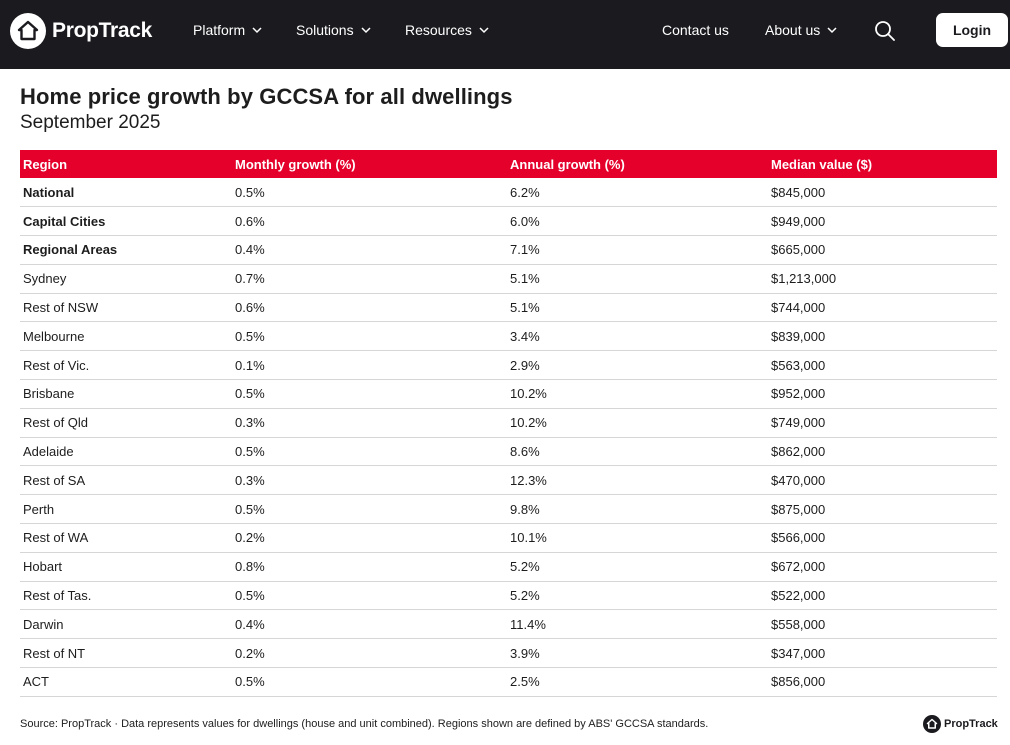 This screenshot has height=745, width=1010. What do you see at coordinates (508, 451) in the screenshot?
I see `table-row: Adelaide 0.5% 8.6% $862,000` at bounding box center [508, 451].